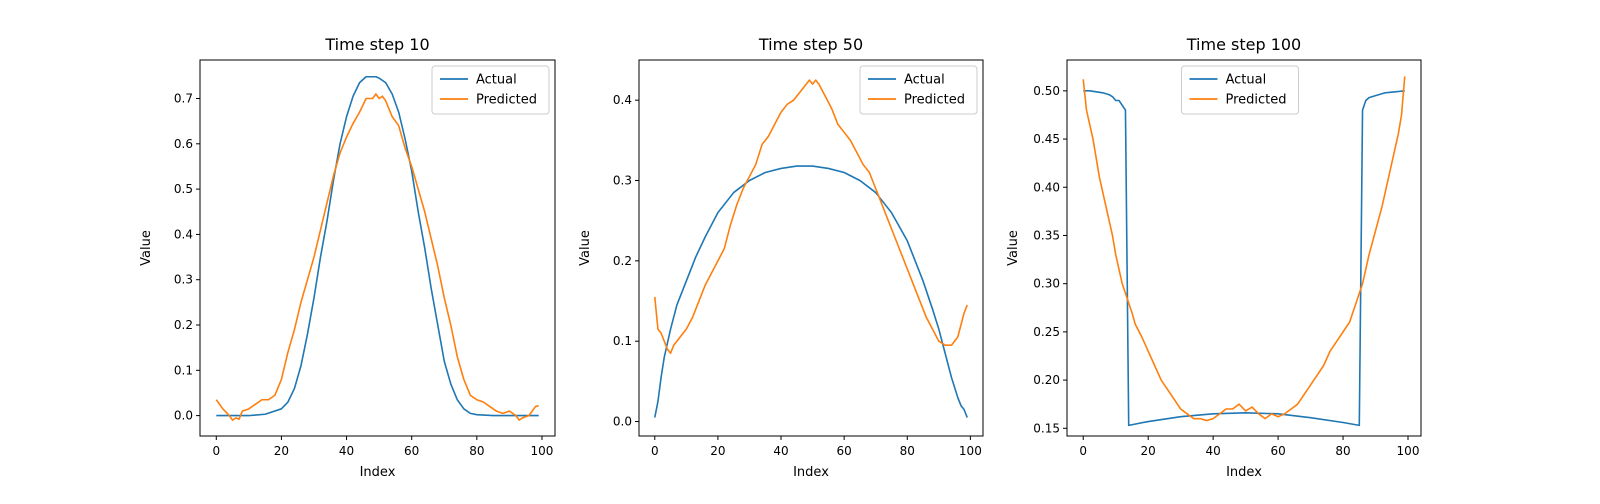  What do you see at coordinates (1046, 380) in the screenshot?
I see `y-tick-label: 0.20` at bounding box center [1046, 380].